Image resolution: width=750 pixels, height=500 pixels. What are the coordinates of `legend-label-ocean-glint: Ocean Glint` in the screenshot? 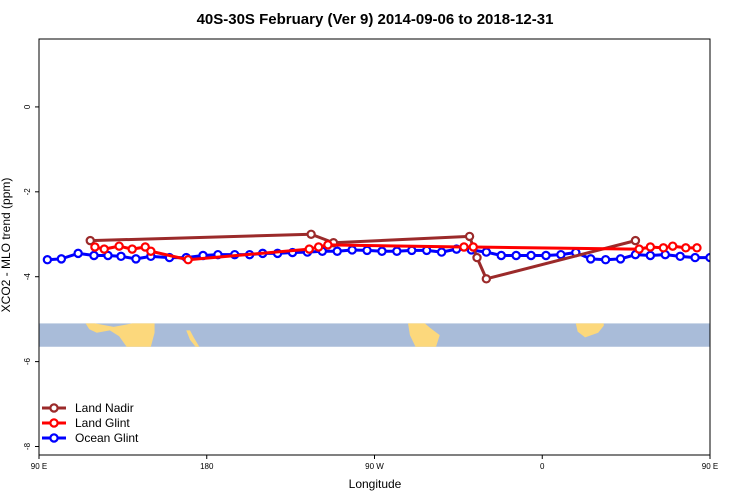 It's located at (107, 438).